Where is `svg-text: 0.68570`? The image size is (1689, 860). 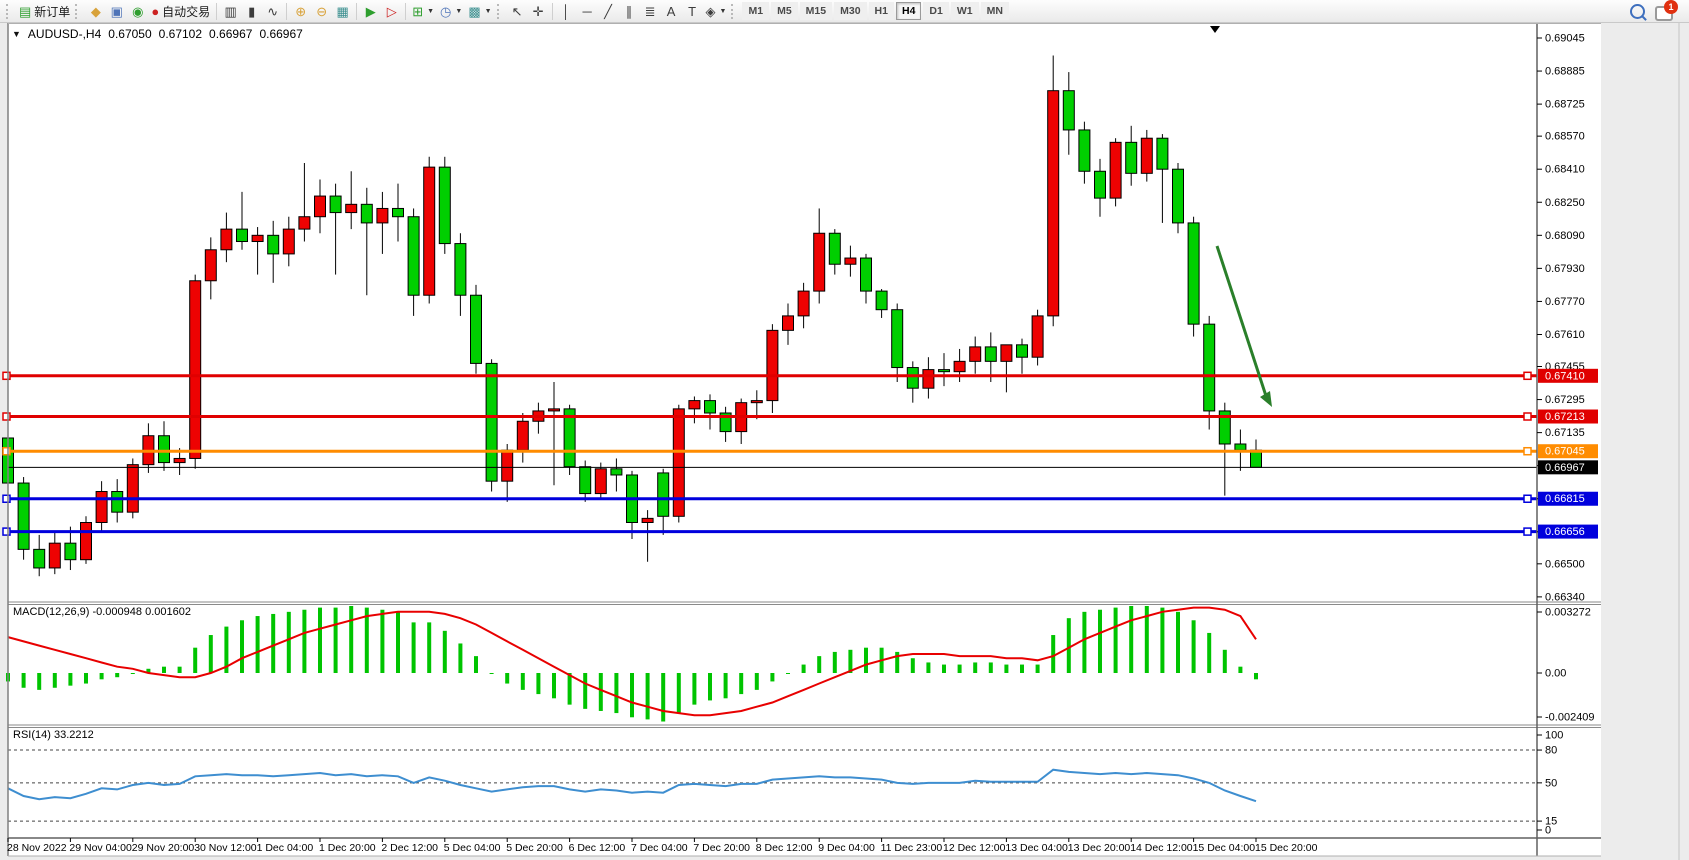
svg-text: 0.68570 is located at coordinates (1565, 137).